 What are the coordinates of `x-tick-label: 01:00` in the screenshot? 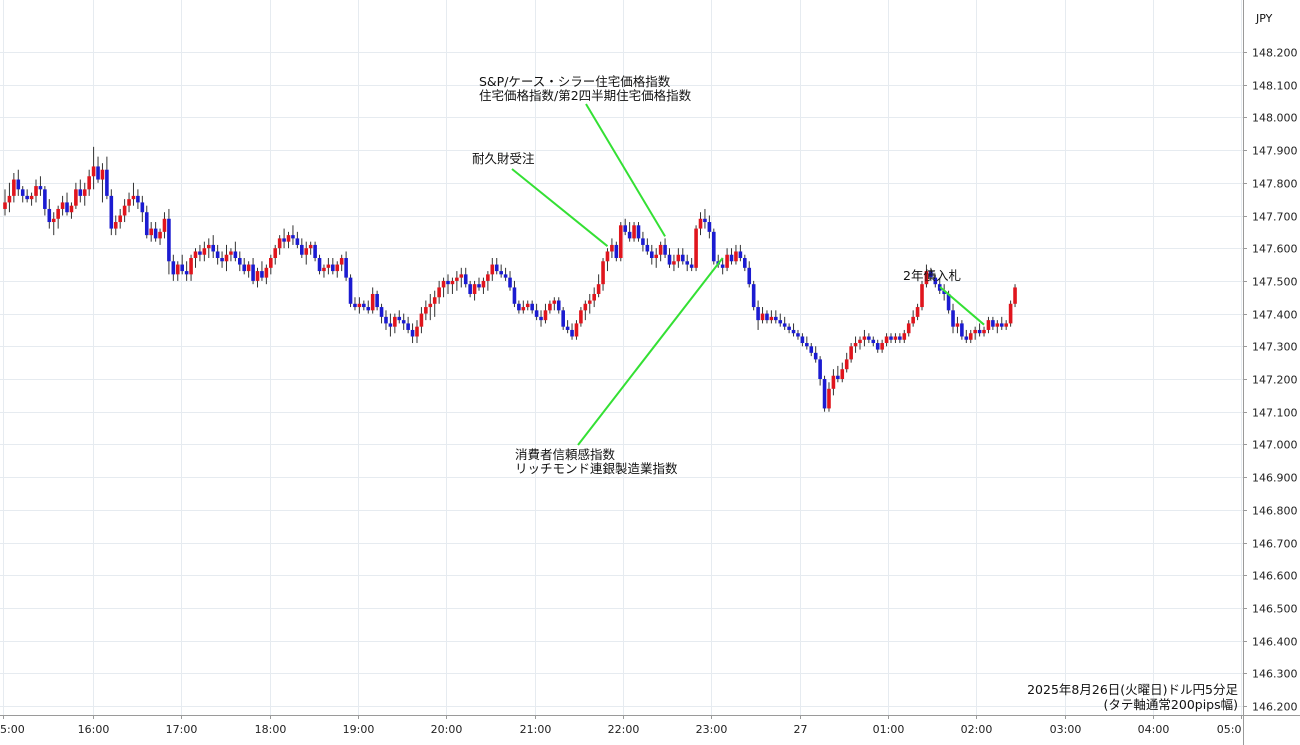 It's located at (889, 729).